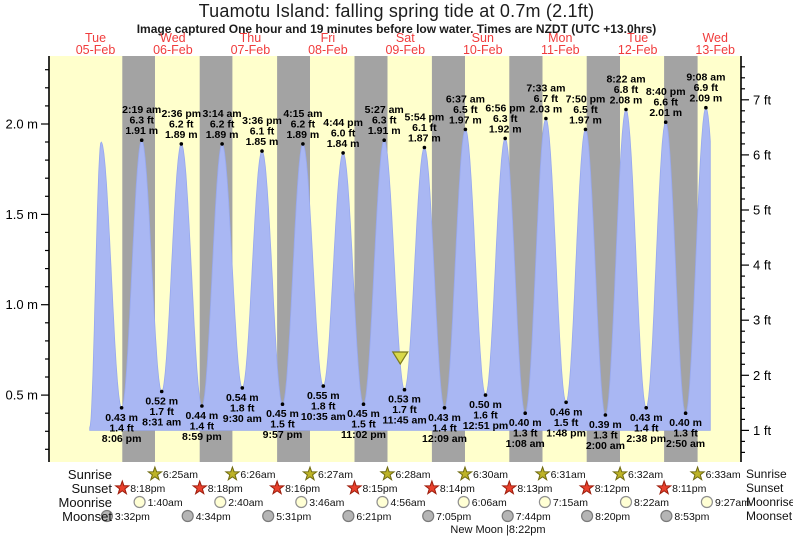  I want to click on sunrise-time: 6:33am, so click(723, 475).